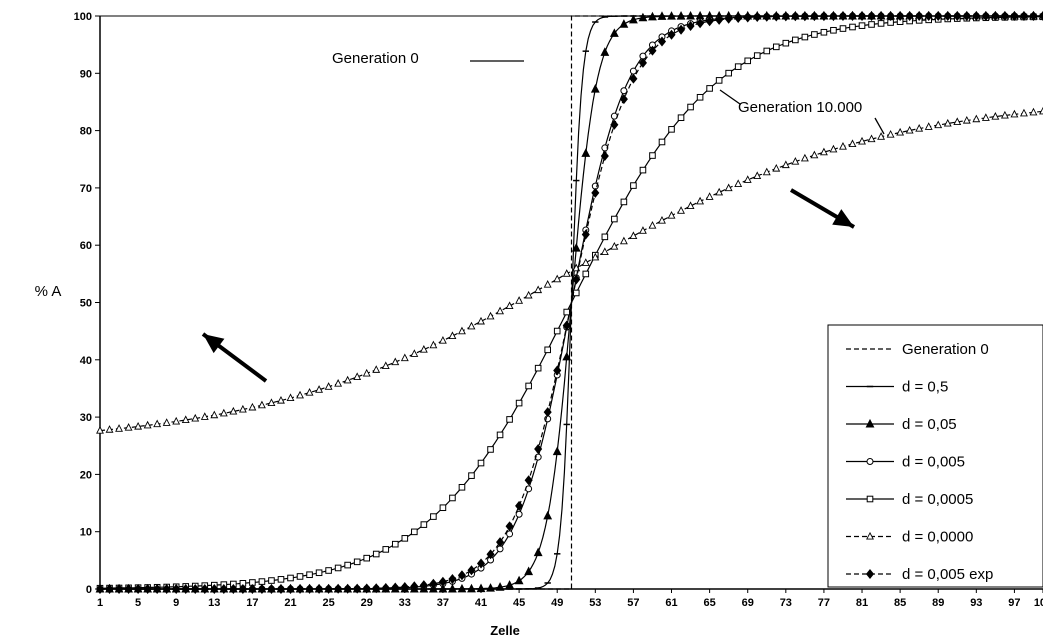 The width and height of the screenshot is (1043, 639). What do you see at coordinates (709, 603) in the screenshot?
I see `x-tick-label: 65` at bounding box center [709, 603].